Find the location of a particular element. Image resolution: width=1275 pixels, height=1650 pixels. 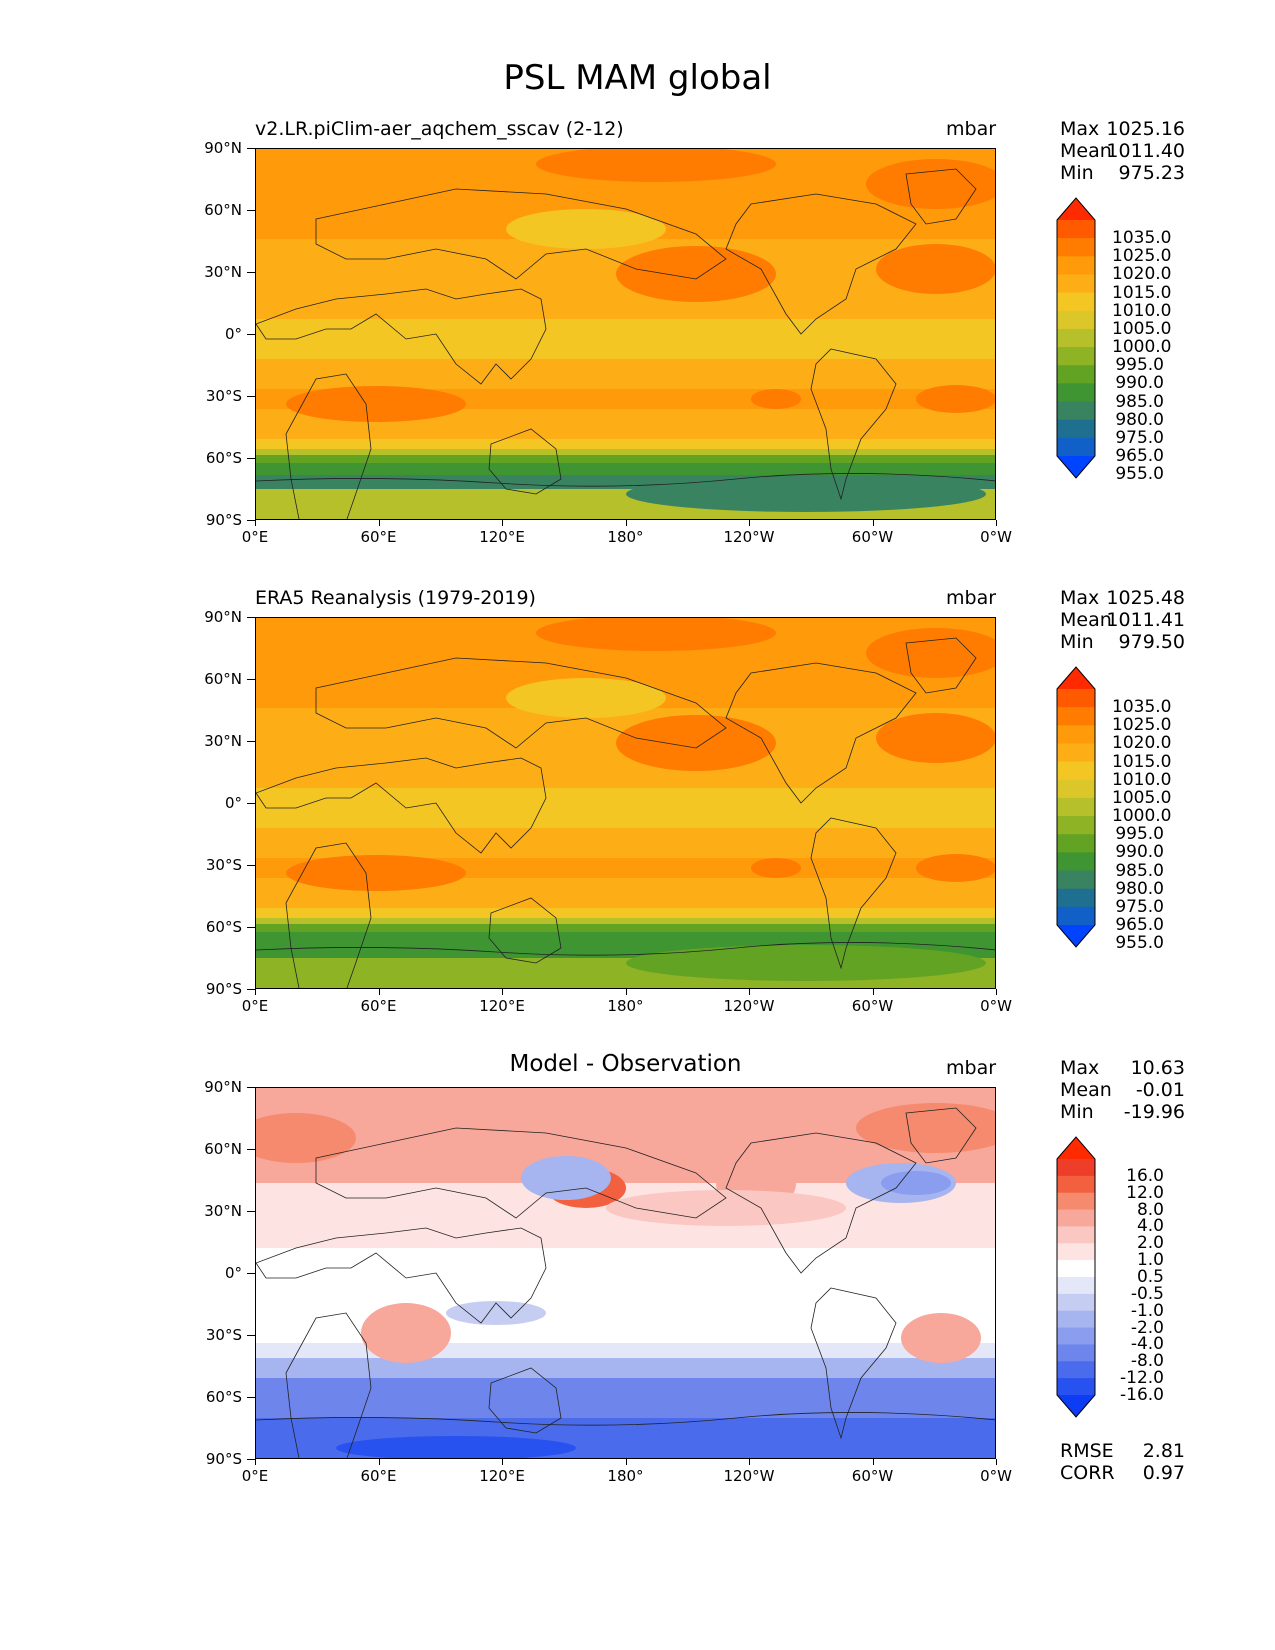

y-tick-label: 90°N is located at coordinates (223, 1087).